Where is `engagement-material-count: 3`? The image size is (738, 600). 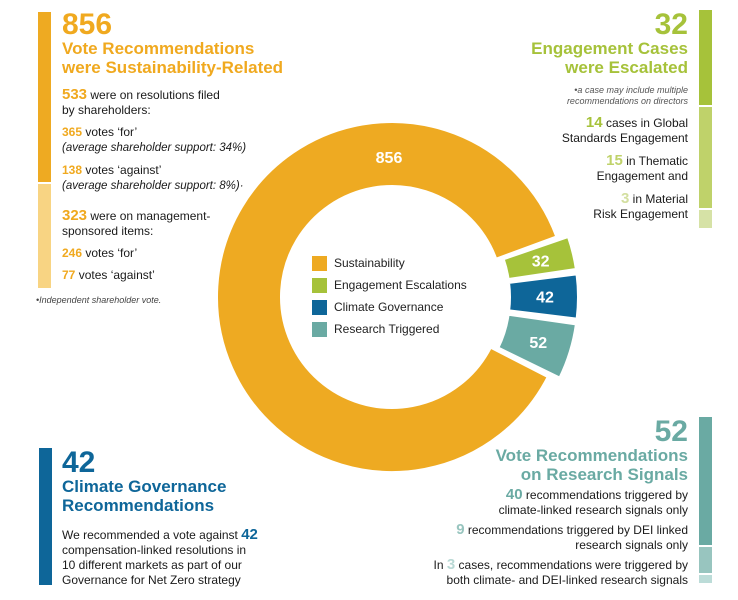
engagement-material-count: 3 is located at coordinates (625, 199).